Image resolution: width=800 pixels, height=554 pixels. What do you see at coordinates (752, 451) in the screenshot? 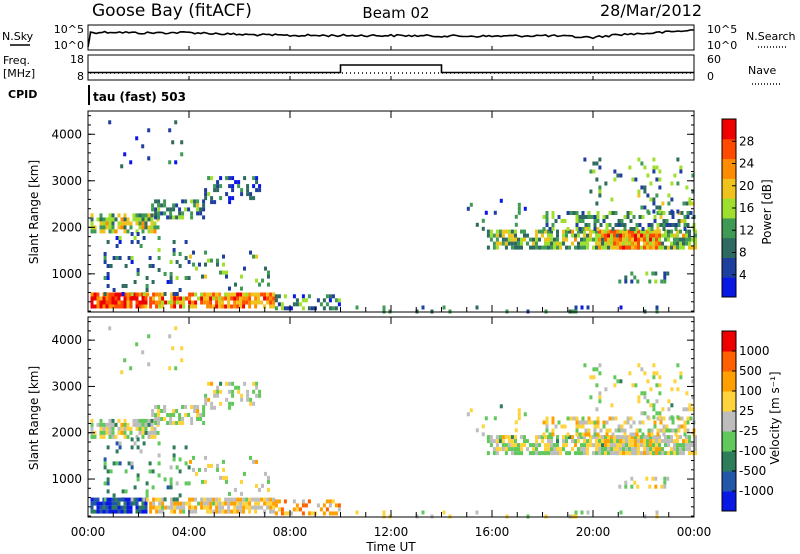
I see `colorbar-tick-label: -100` at bounding box center [752, 451].